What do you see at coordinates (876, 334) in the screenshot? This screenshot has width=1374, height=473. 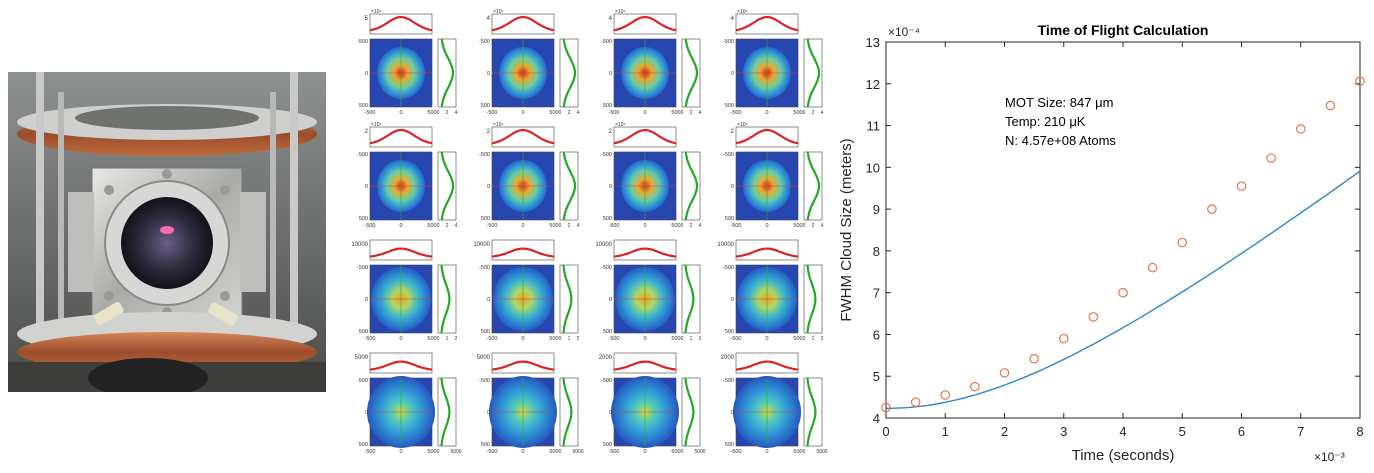 I see `y-tick-label: 6` at bounding box center [876, 334].